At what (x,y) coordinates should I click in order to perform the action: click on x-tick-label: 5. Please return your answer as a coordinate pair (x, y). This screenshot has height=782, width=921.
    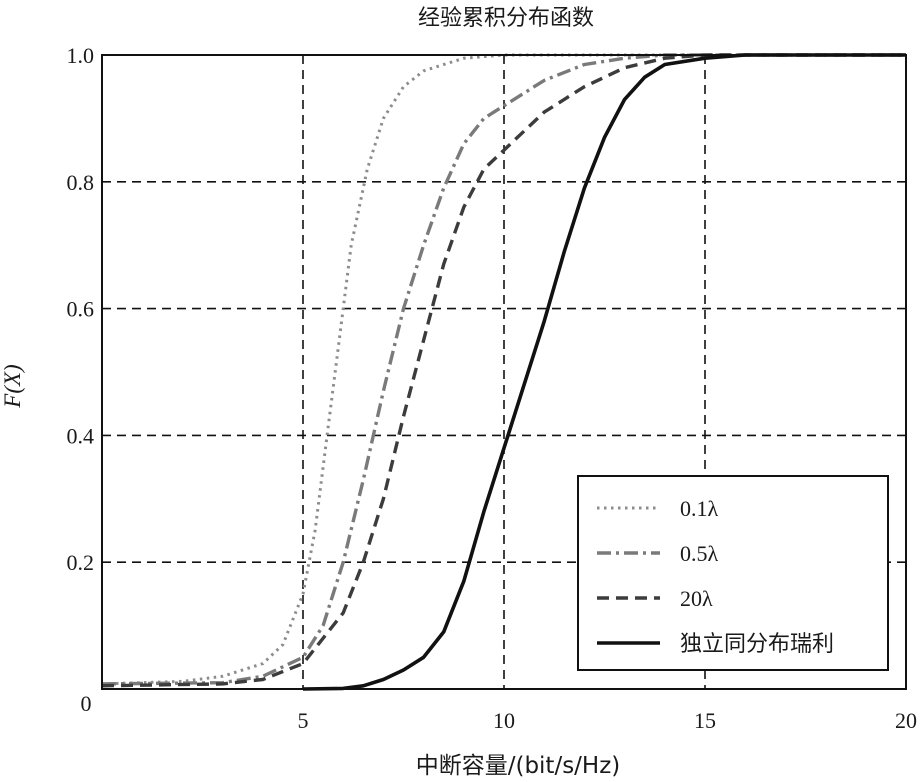
    Looking at the image, I should click on (303, 720).